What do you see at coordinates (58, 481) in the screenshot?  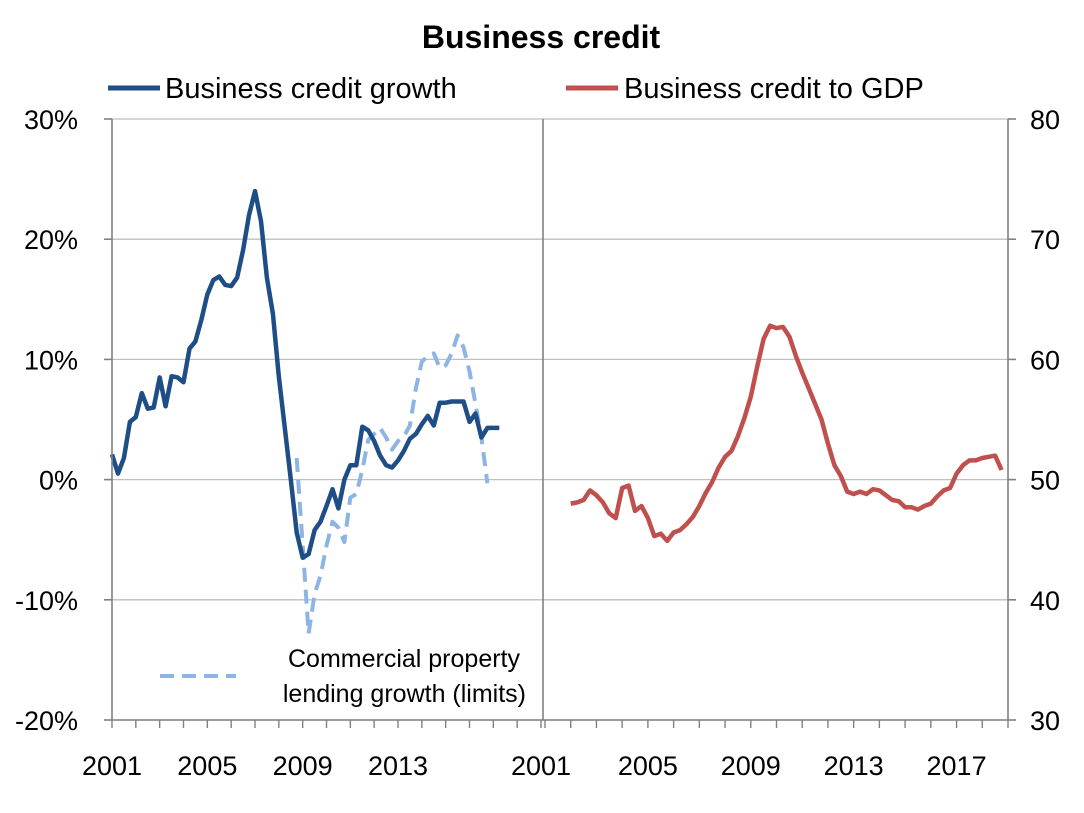 I see `left-y-tick-label-3: 0%` at bounding box center [58, 481].